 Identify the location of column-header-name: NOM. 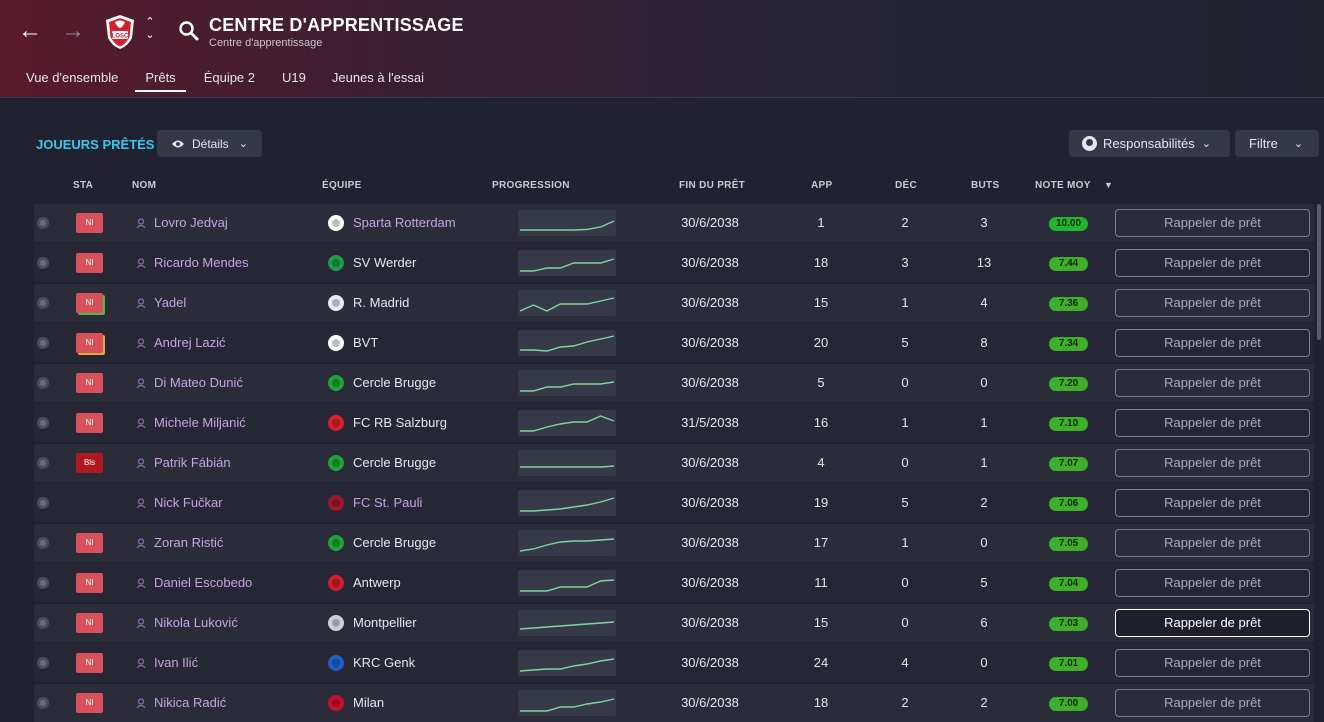
(144, 185).